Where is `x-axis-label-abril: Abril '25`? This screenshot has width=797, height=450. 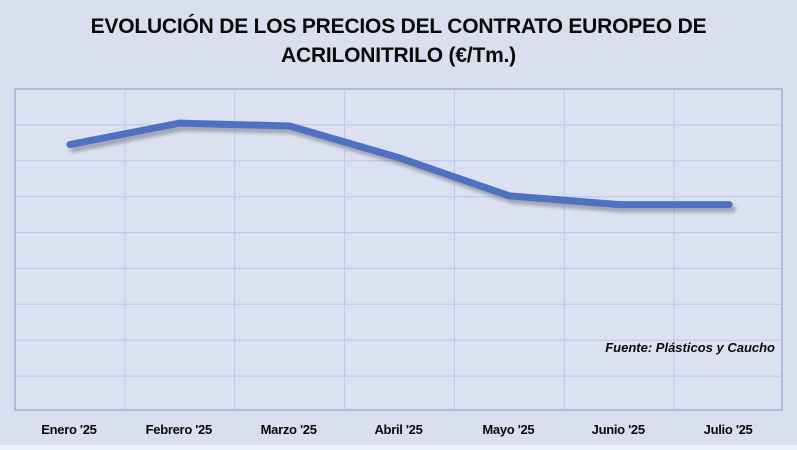 x-axis-label-abril: Abril '25 is located at coordinates (398, 429).